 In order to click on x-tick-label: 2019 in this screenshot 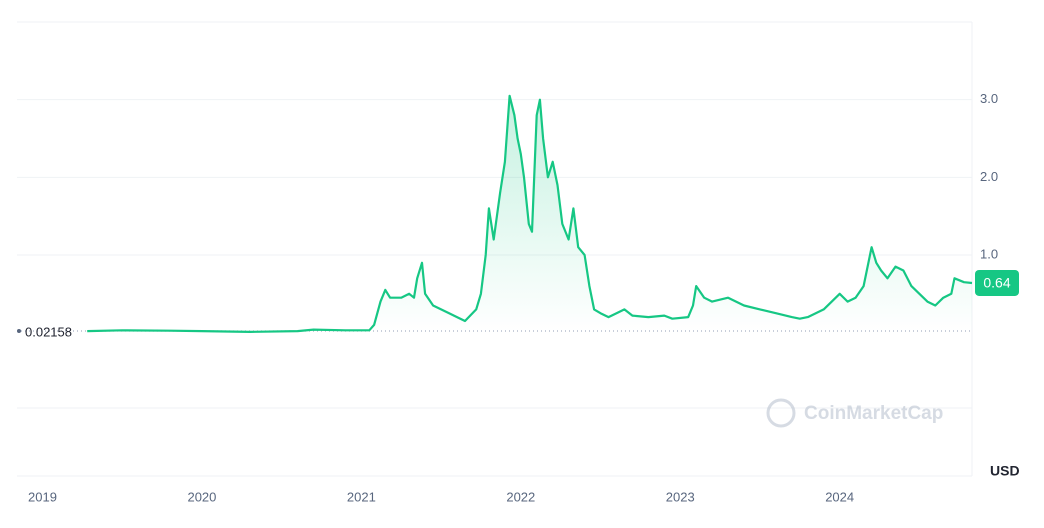, I will do `click(42, 496)`.